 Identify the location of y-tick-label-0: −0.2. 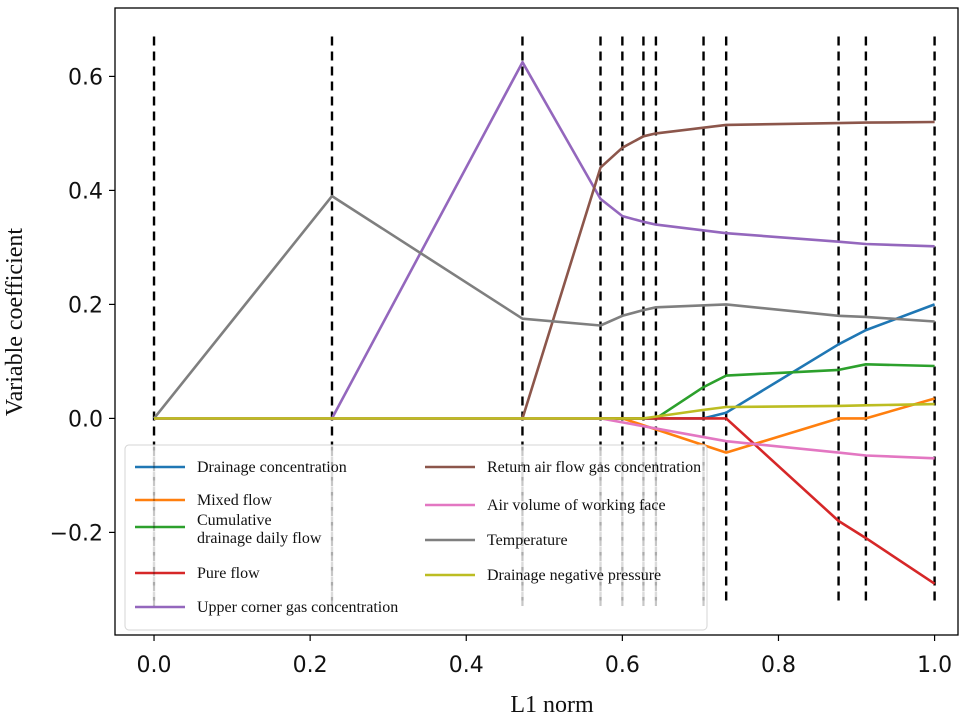
(76, 533).